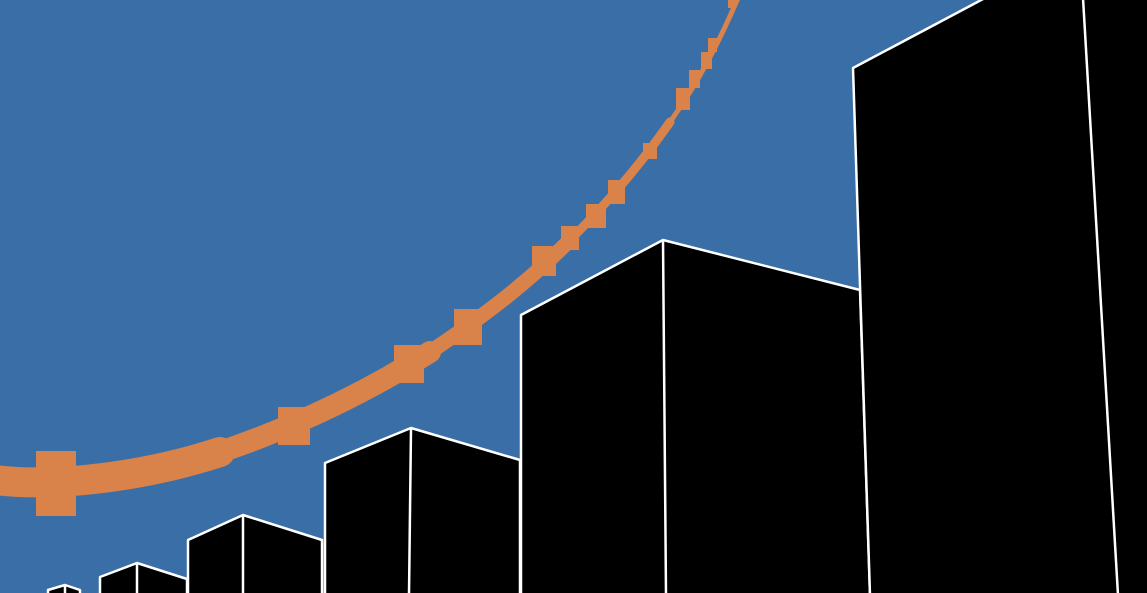  Describe the element at coordinates (117, 467) in the screenshot. I see `curve-segment` at that location.